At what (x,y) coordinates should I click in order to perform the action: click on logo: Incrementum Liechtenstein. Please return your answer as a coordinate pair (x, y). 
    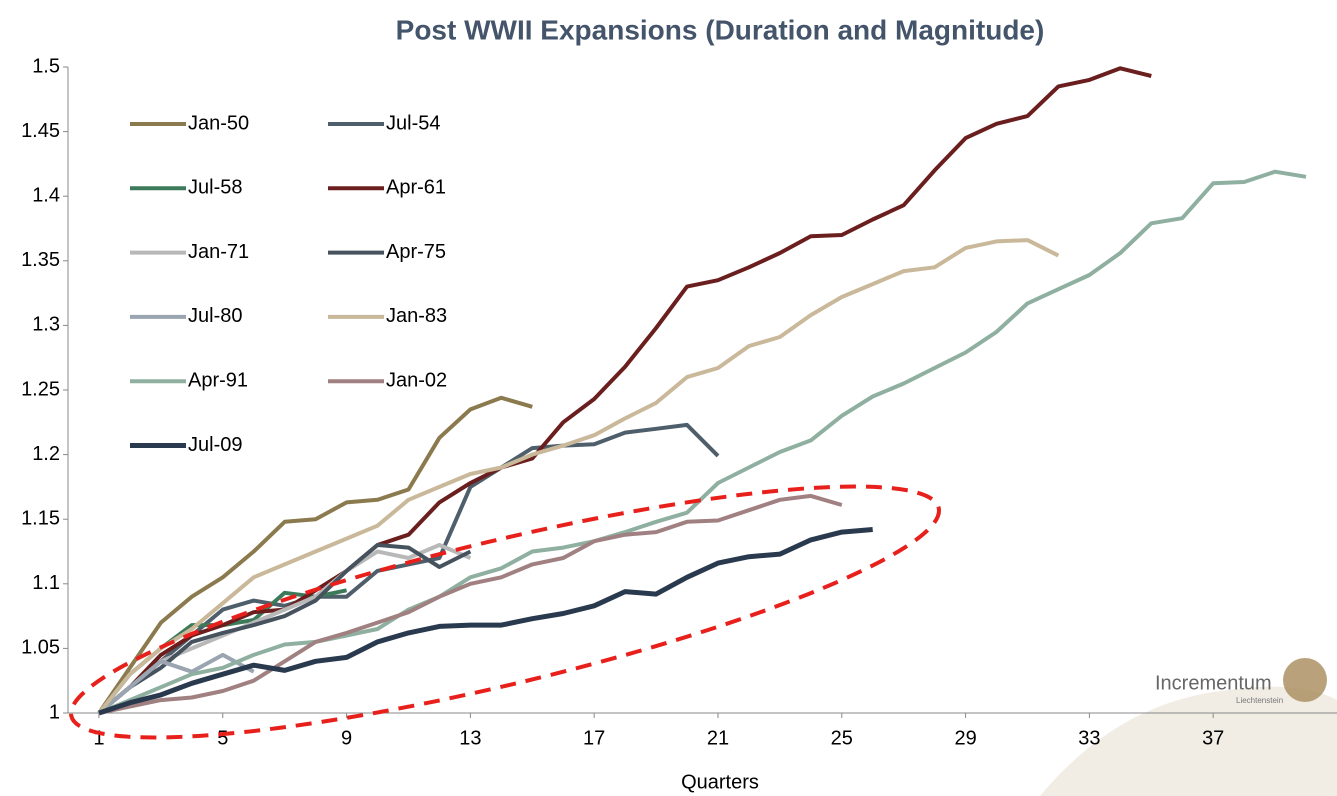
    Looking at the image, I should click on (1241, 681).